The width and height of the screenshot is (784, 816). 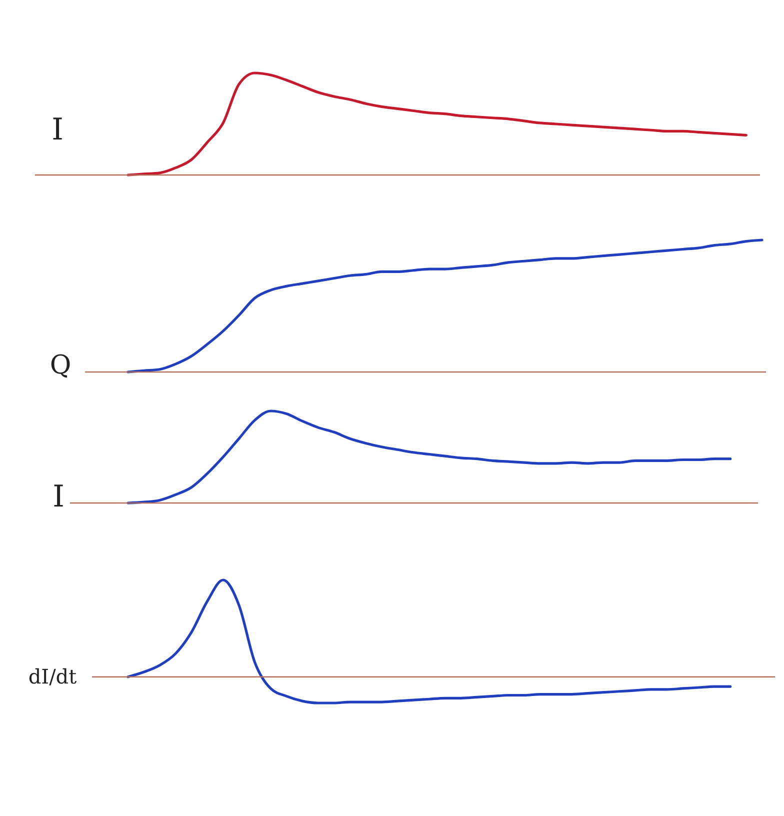 I want to click on y-axis-title: Q, so click(x=61, y=365).